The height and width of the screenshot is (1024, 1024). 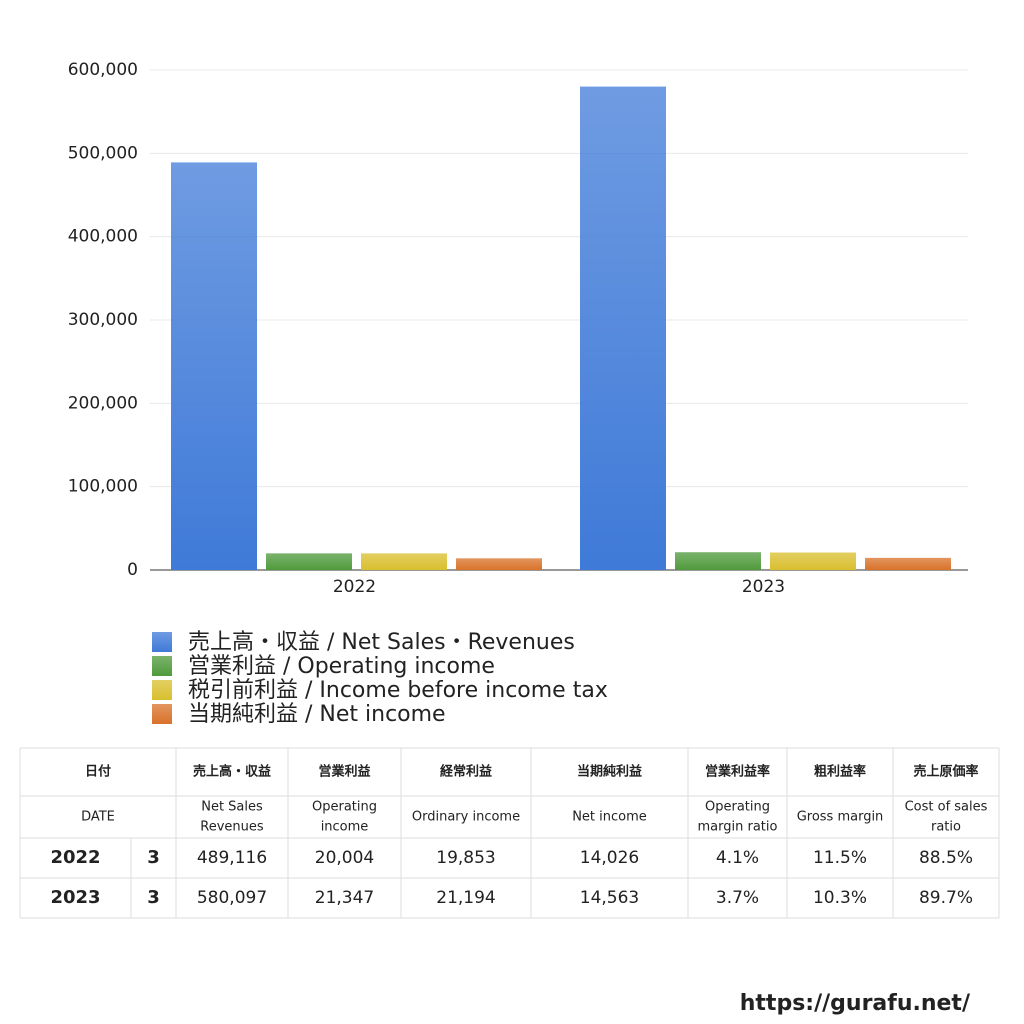 I want to click on table-cell: 21,194, so click(x=465, y=898).